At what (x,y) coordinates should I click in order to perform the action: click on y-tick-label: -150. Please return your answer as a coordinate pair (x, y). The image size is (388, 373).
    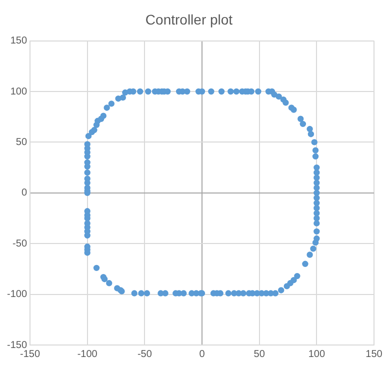
    Looking at the image, I should click on (17, 345).